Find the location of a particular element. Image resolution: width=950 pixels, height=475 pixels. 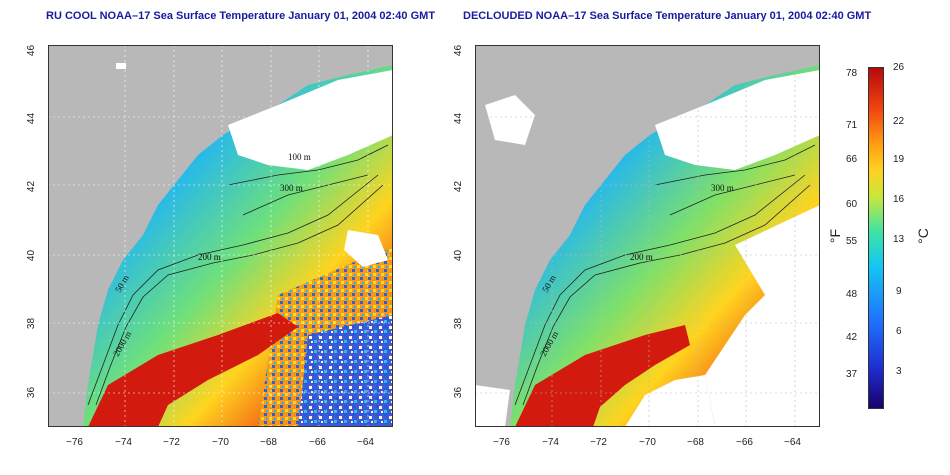

cloud-noise-region is located at coordinates (345, 371).